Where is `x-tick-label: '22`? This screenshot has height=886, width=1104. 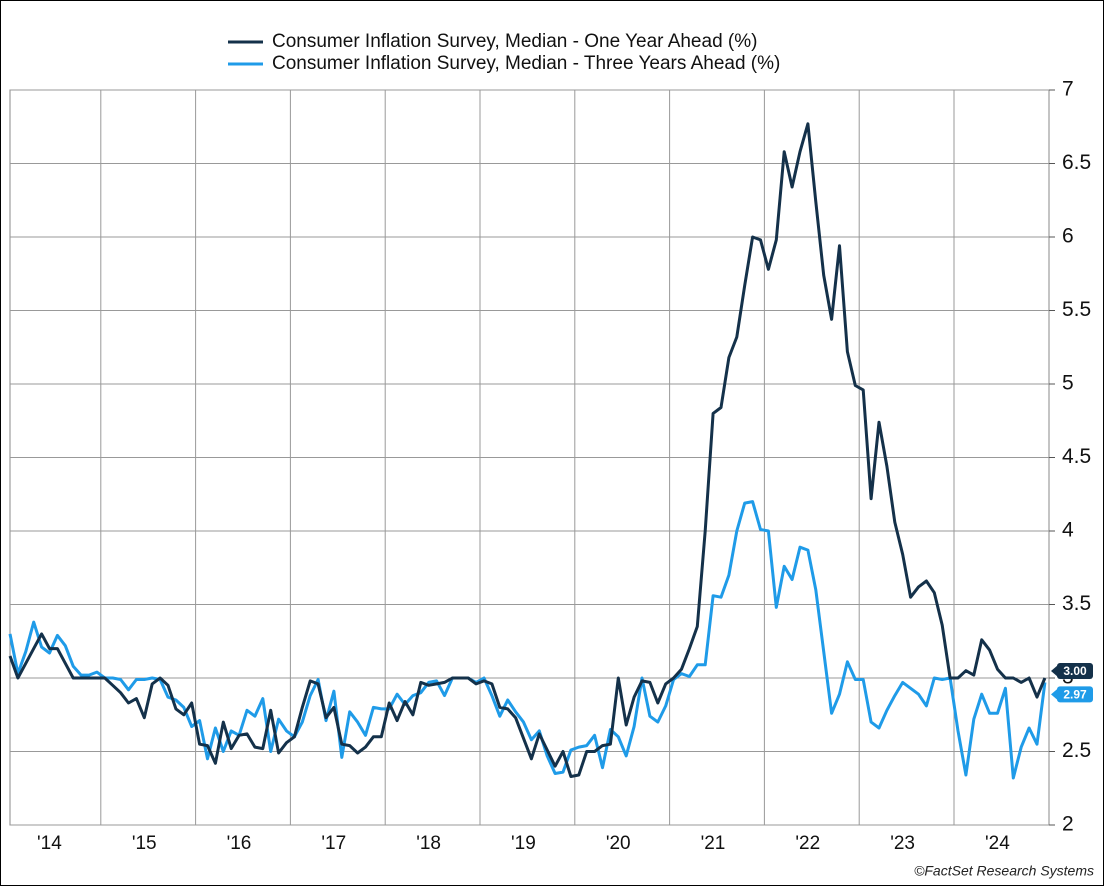
x-tick-label: '22 is located at coordinates (807, 843).